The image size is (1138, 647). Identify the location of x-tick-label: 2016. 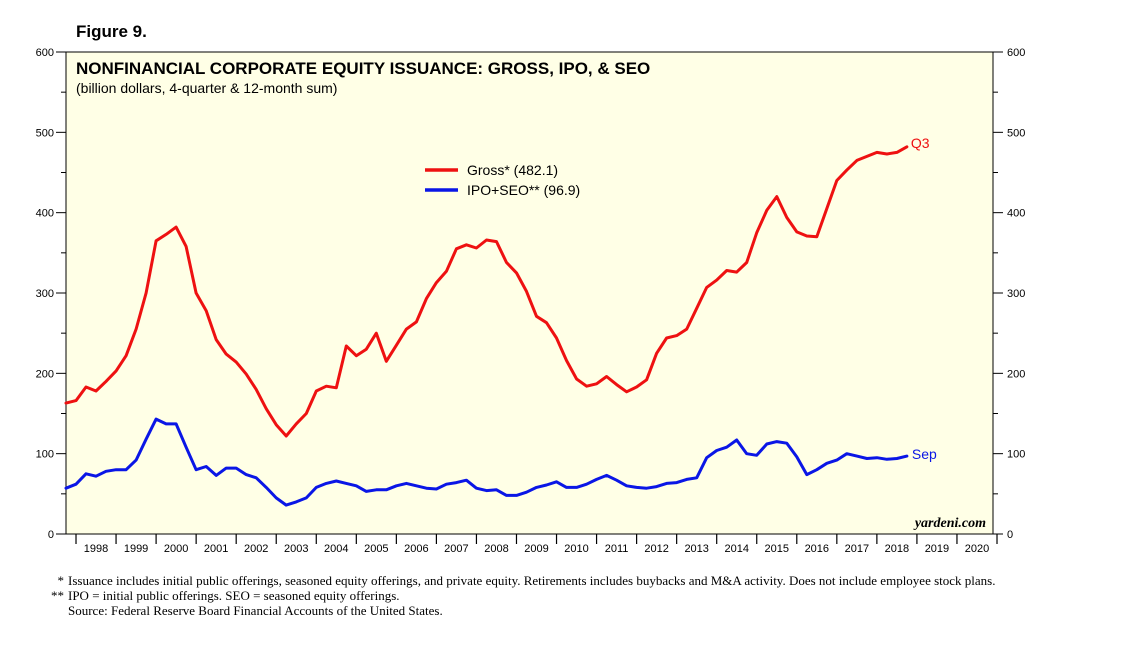
(817, 549).